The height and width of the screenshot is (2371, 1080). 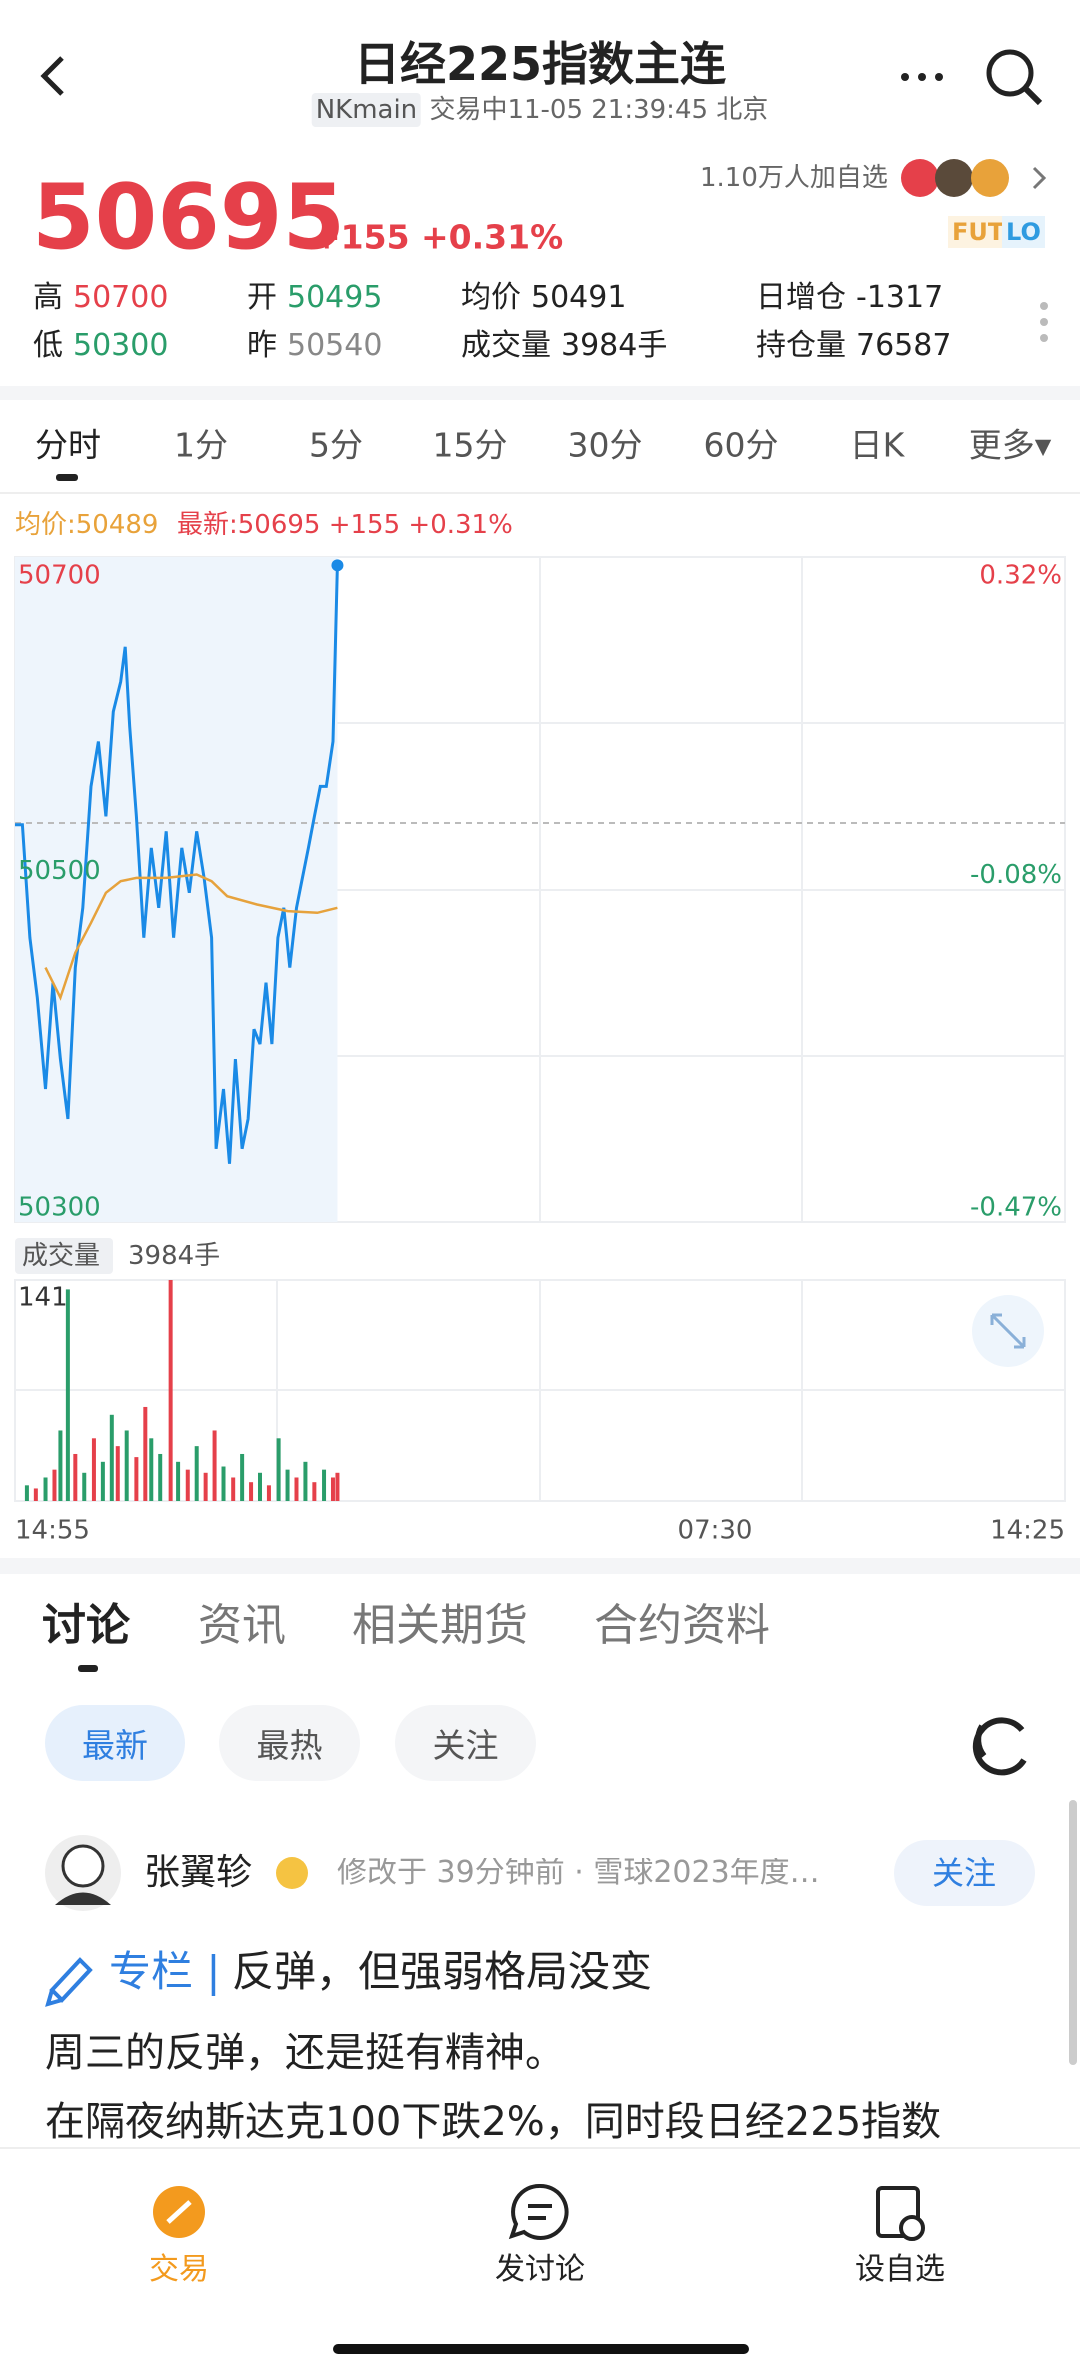 What do you see at coordinates (88, 1668) in the screenshot?
I see `tab-indicator` at bounding box center [88, 1668].